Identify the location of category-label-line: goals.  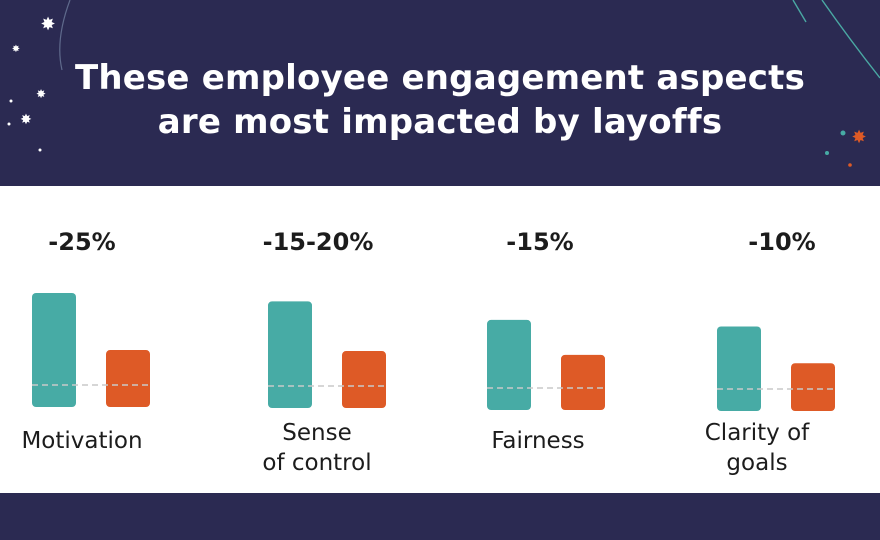
(756, 463).